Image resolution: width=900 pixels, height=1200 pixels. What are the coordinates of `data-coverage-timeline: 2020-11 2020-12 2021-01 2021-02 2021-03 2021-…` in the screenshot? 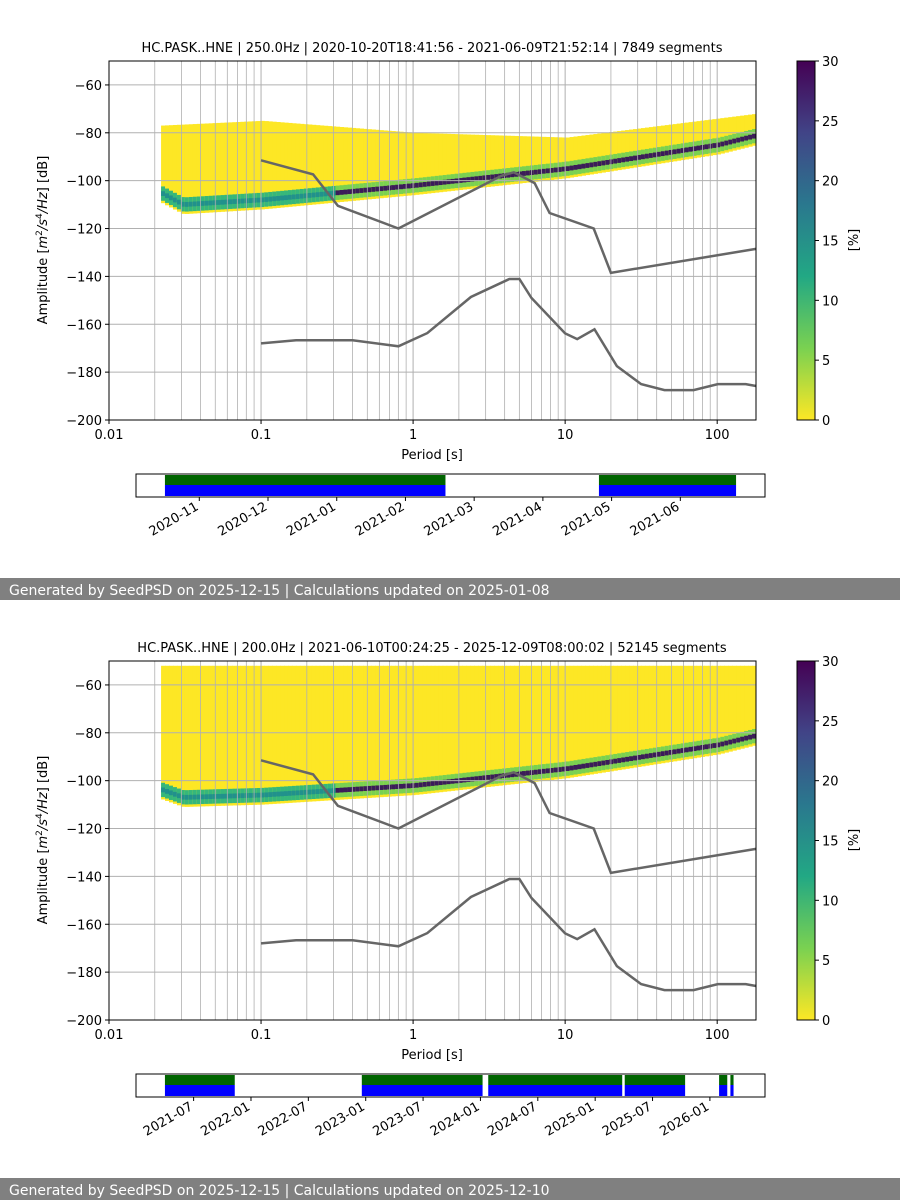 It's located at (450, 506).